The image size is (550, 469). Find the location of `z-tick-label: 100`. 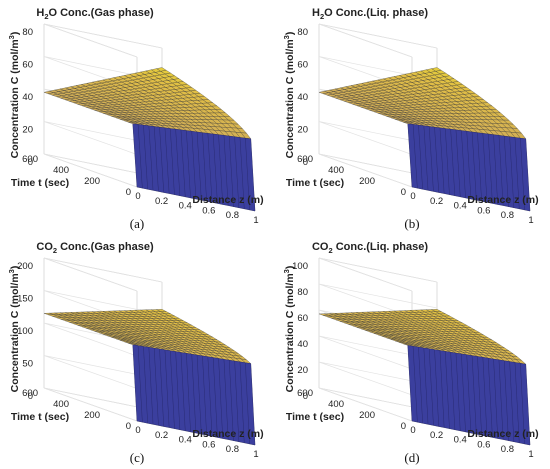

z-tick-label: 100 is located at coordinates (25, 331).